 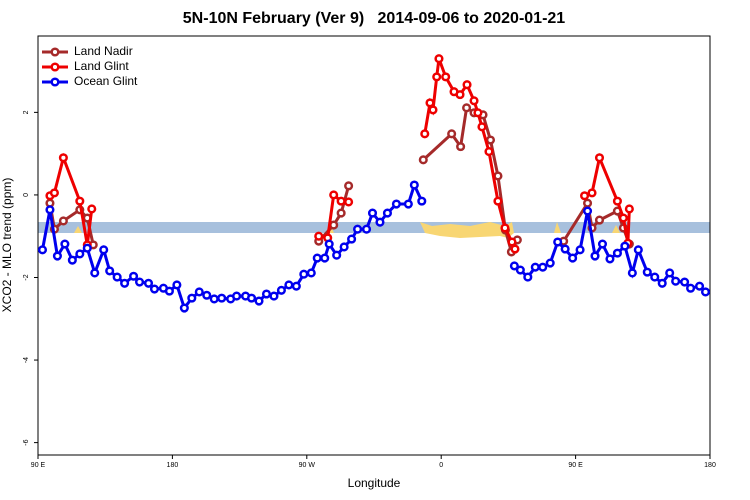 What do you see at coordinates (38, 465) in the screenshot?
I see `x-tick-label: 90 E` at bounding box center [38, 465].